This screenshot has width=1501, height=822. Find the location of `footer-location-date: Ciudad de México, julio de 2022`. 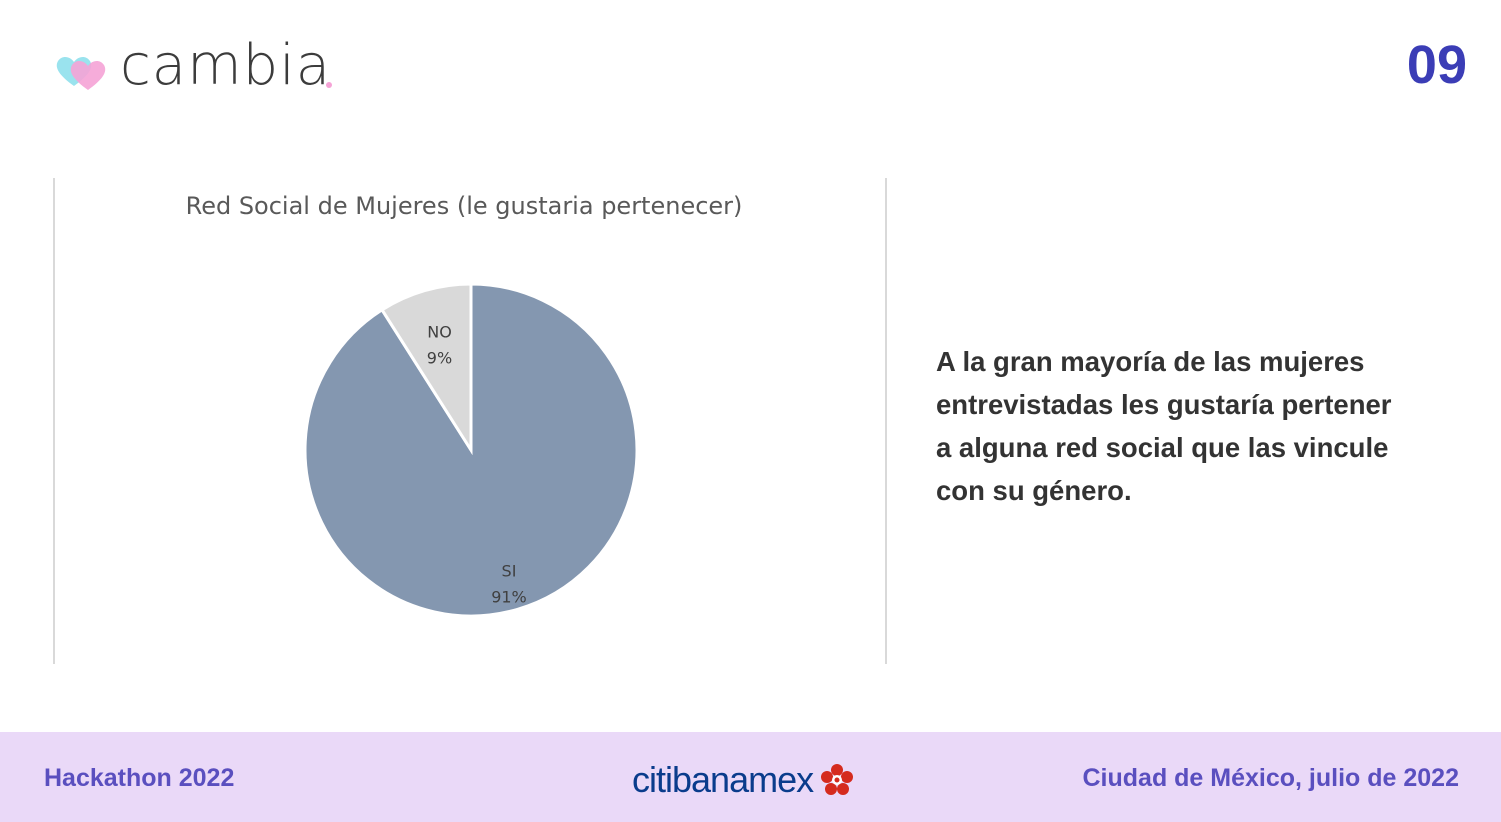

footer-location-date: Ciudad de México, julio de 2022 is located at coordinates (1271, 778).